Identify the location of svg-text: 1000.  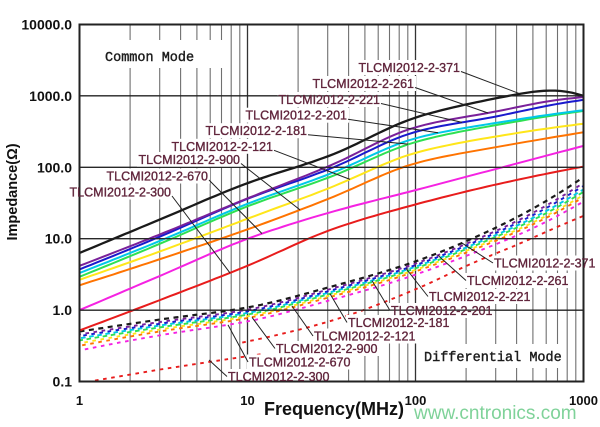
(583, 400).